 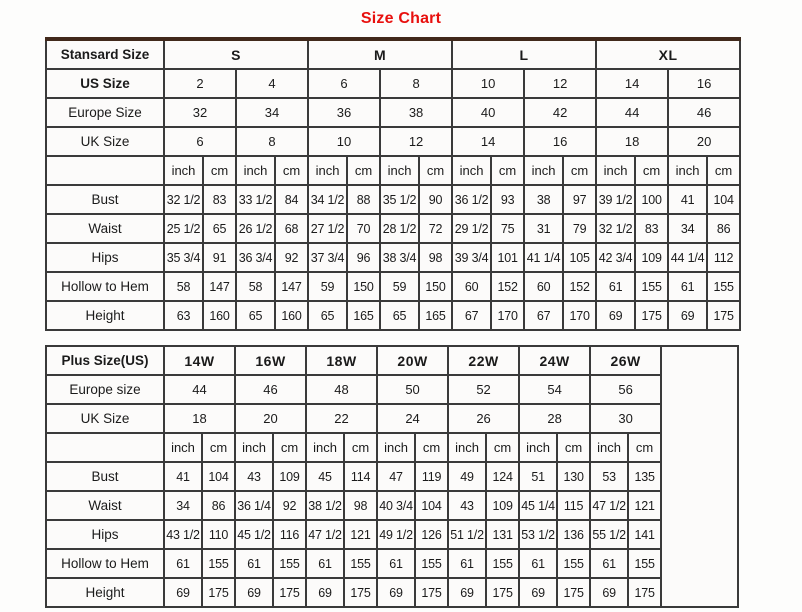 What do you see at coordinates (555, 389) in the screenshot?
I see `size-value-cell: 54` at bounding box center [555, 389].